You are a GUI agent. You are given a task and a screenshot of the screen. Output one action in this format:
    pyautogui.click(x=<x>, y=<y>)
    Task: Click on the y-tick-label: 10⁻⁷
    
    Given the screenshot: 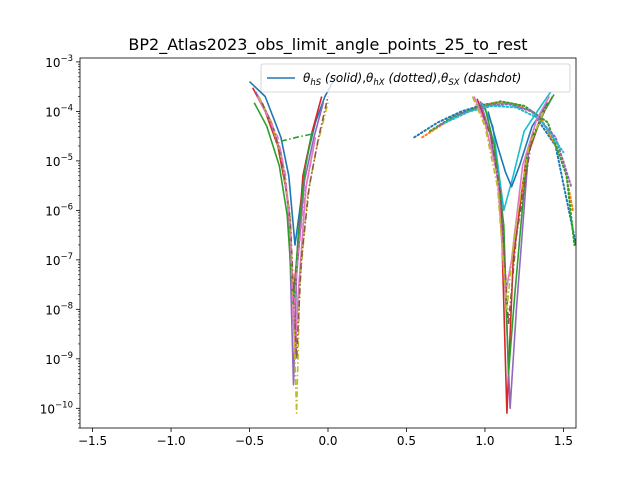 What is the action you would take?
    pyautogui.click(x=59, y=260)
    